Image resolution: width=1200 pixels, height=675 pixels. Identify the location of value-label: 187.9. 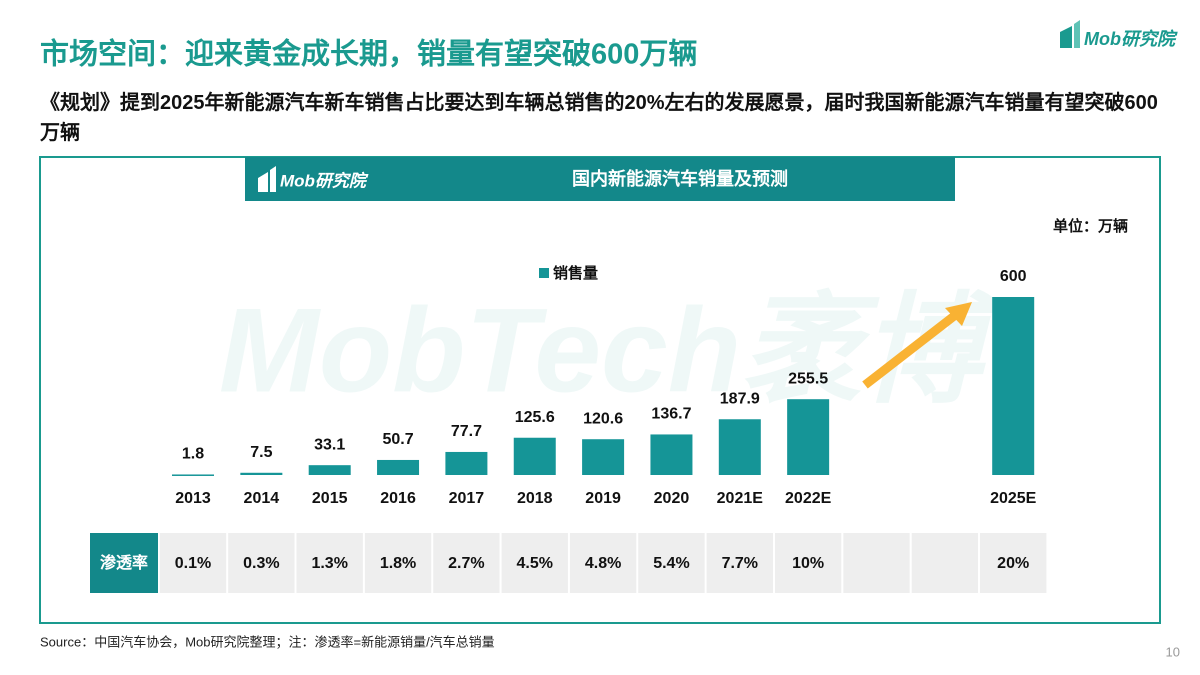
(740, 398).